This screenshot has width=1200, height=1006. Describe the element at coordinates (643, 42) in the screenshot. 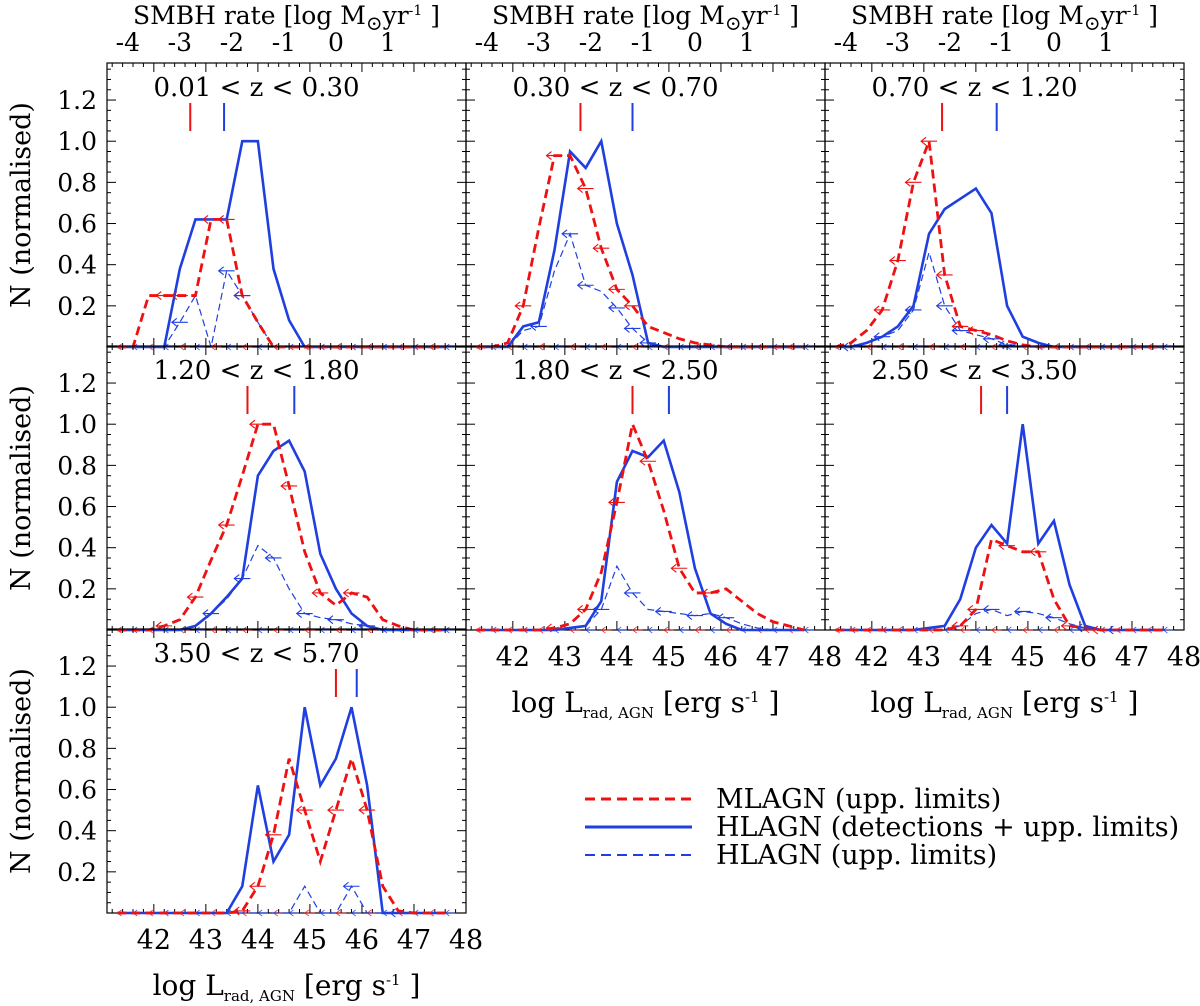

I see `top-tick-label: -1` at that location.